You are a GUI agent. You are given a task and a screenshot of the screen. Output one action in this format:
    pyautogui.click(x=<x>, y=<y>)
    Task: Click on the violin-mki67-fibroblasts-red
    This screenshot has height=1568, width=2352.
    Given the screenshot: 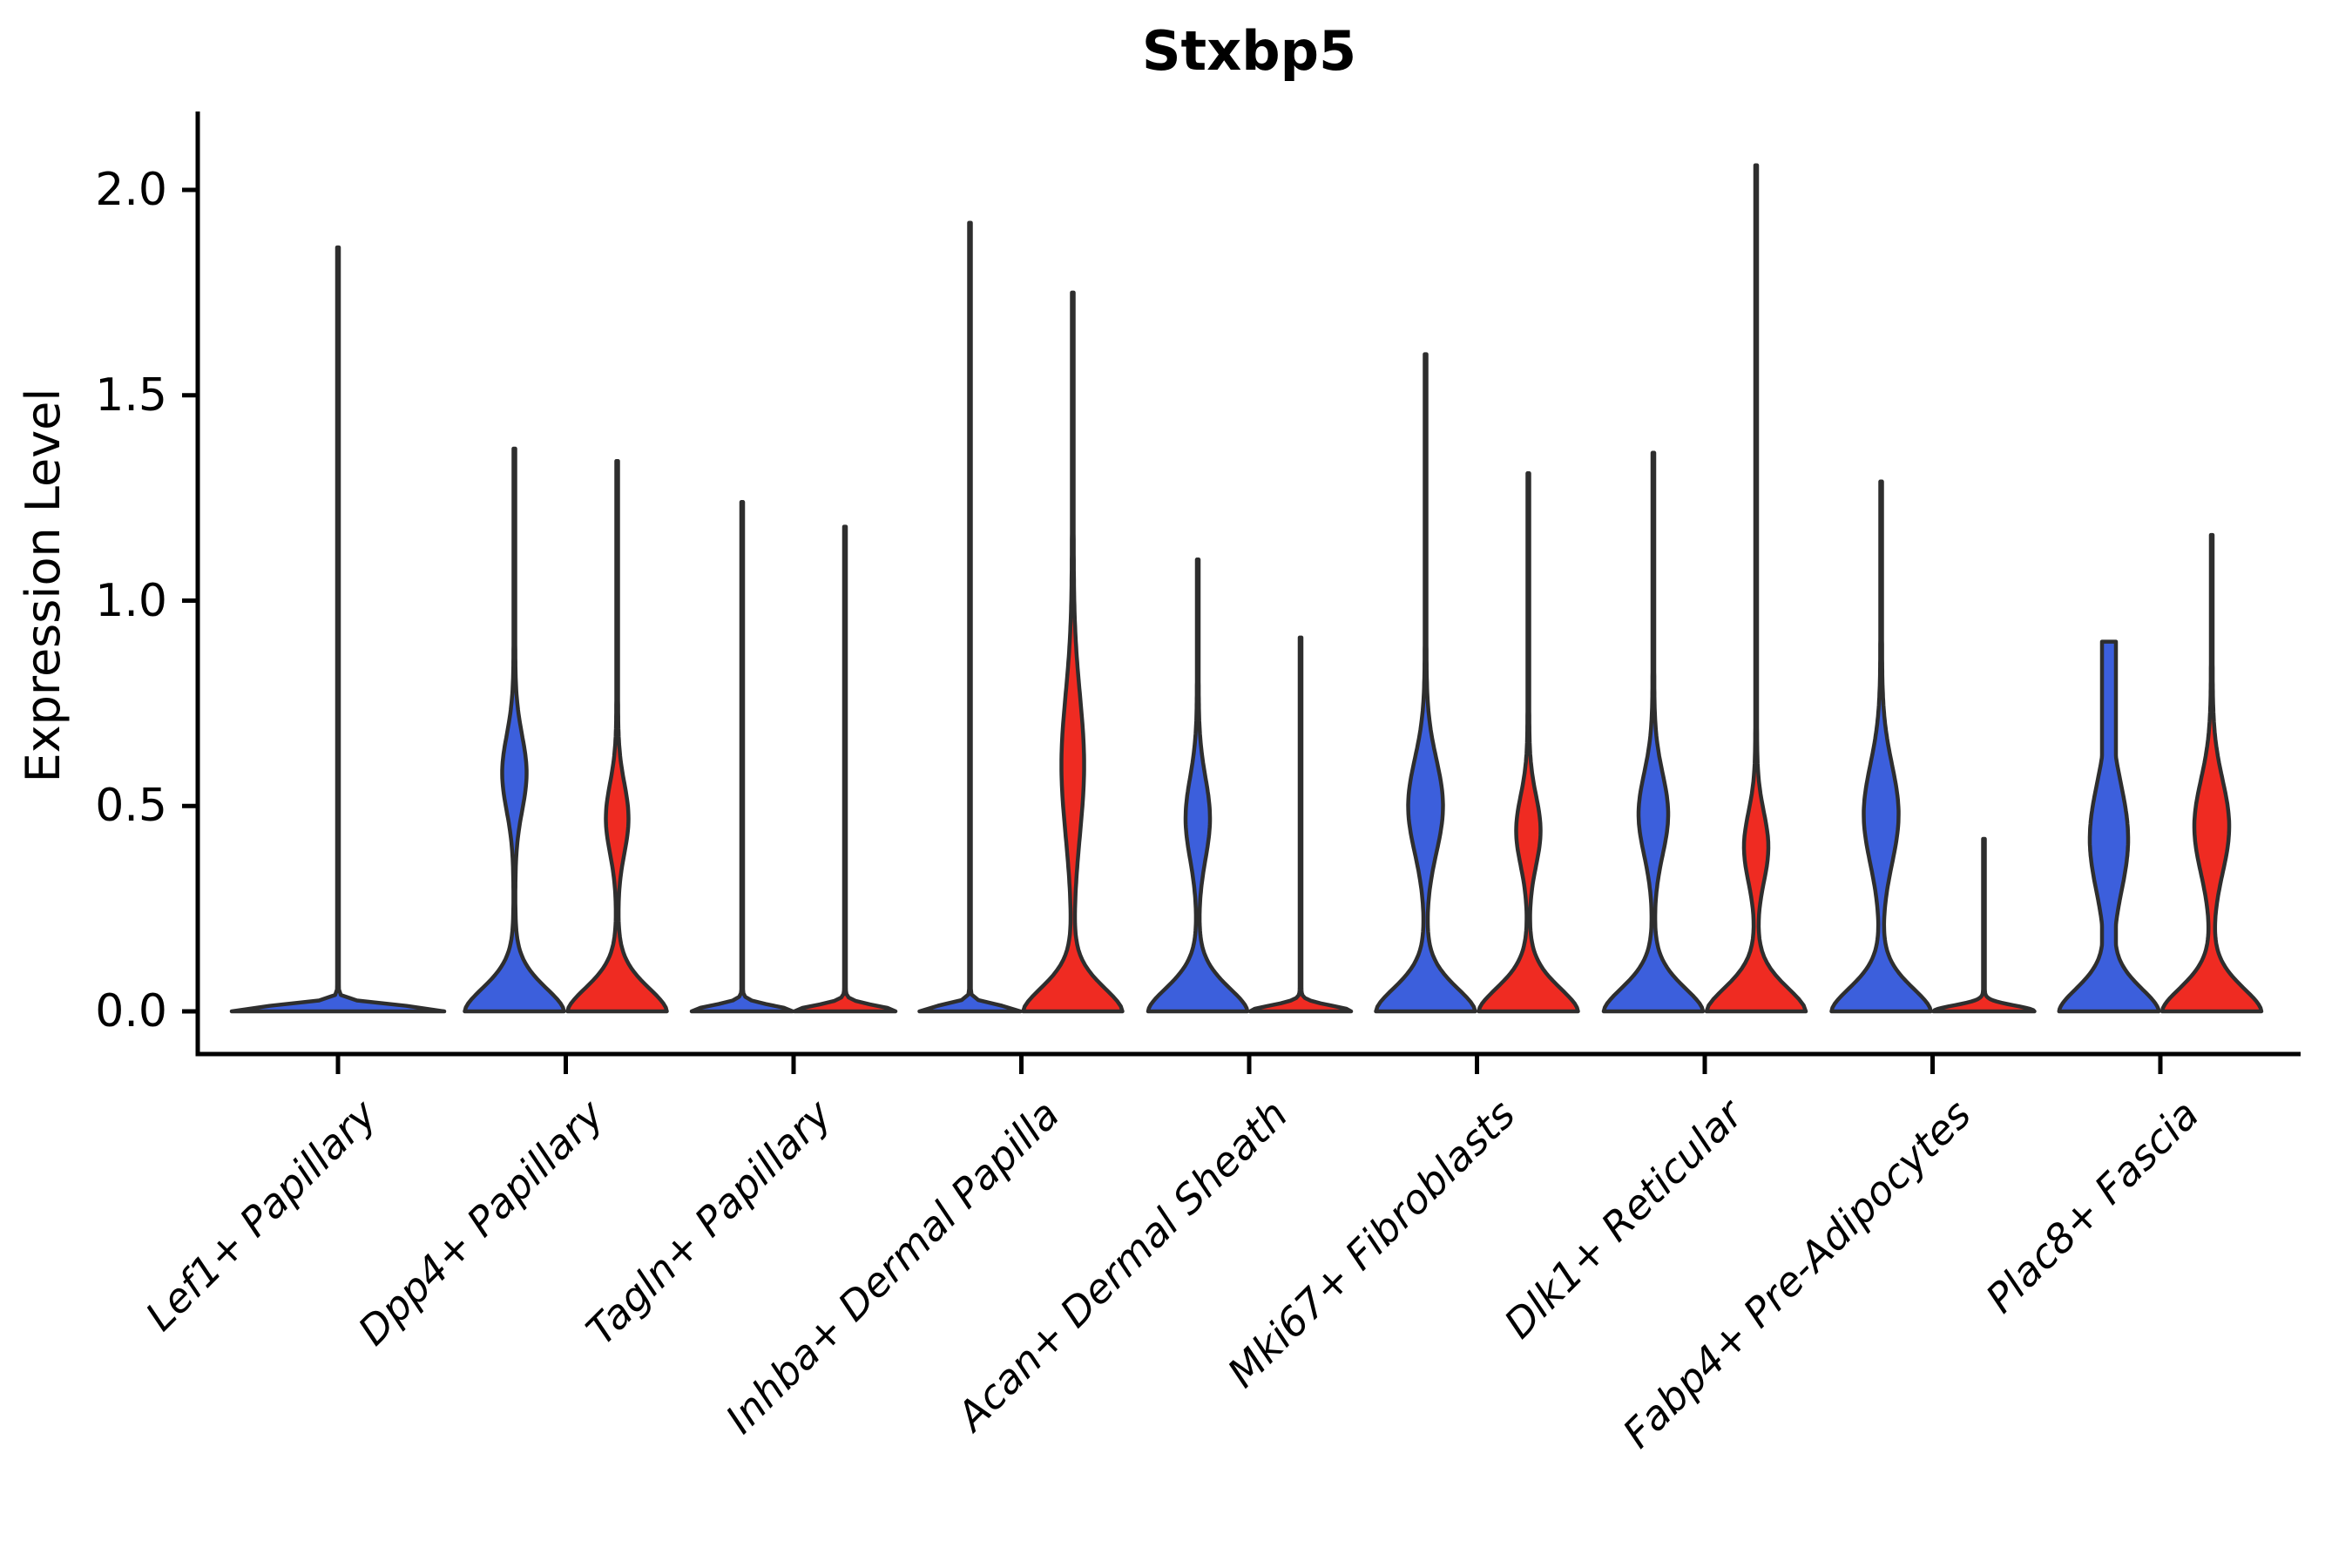 What is the action you would take?
    pyautogui.click(x=1528, y=742)
    